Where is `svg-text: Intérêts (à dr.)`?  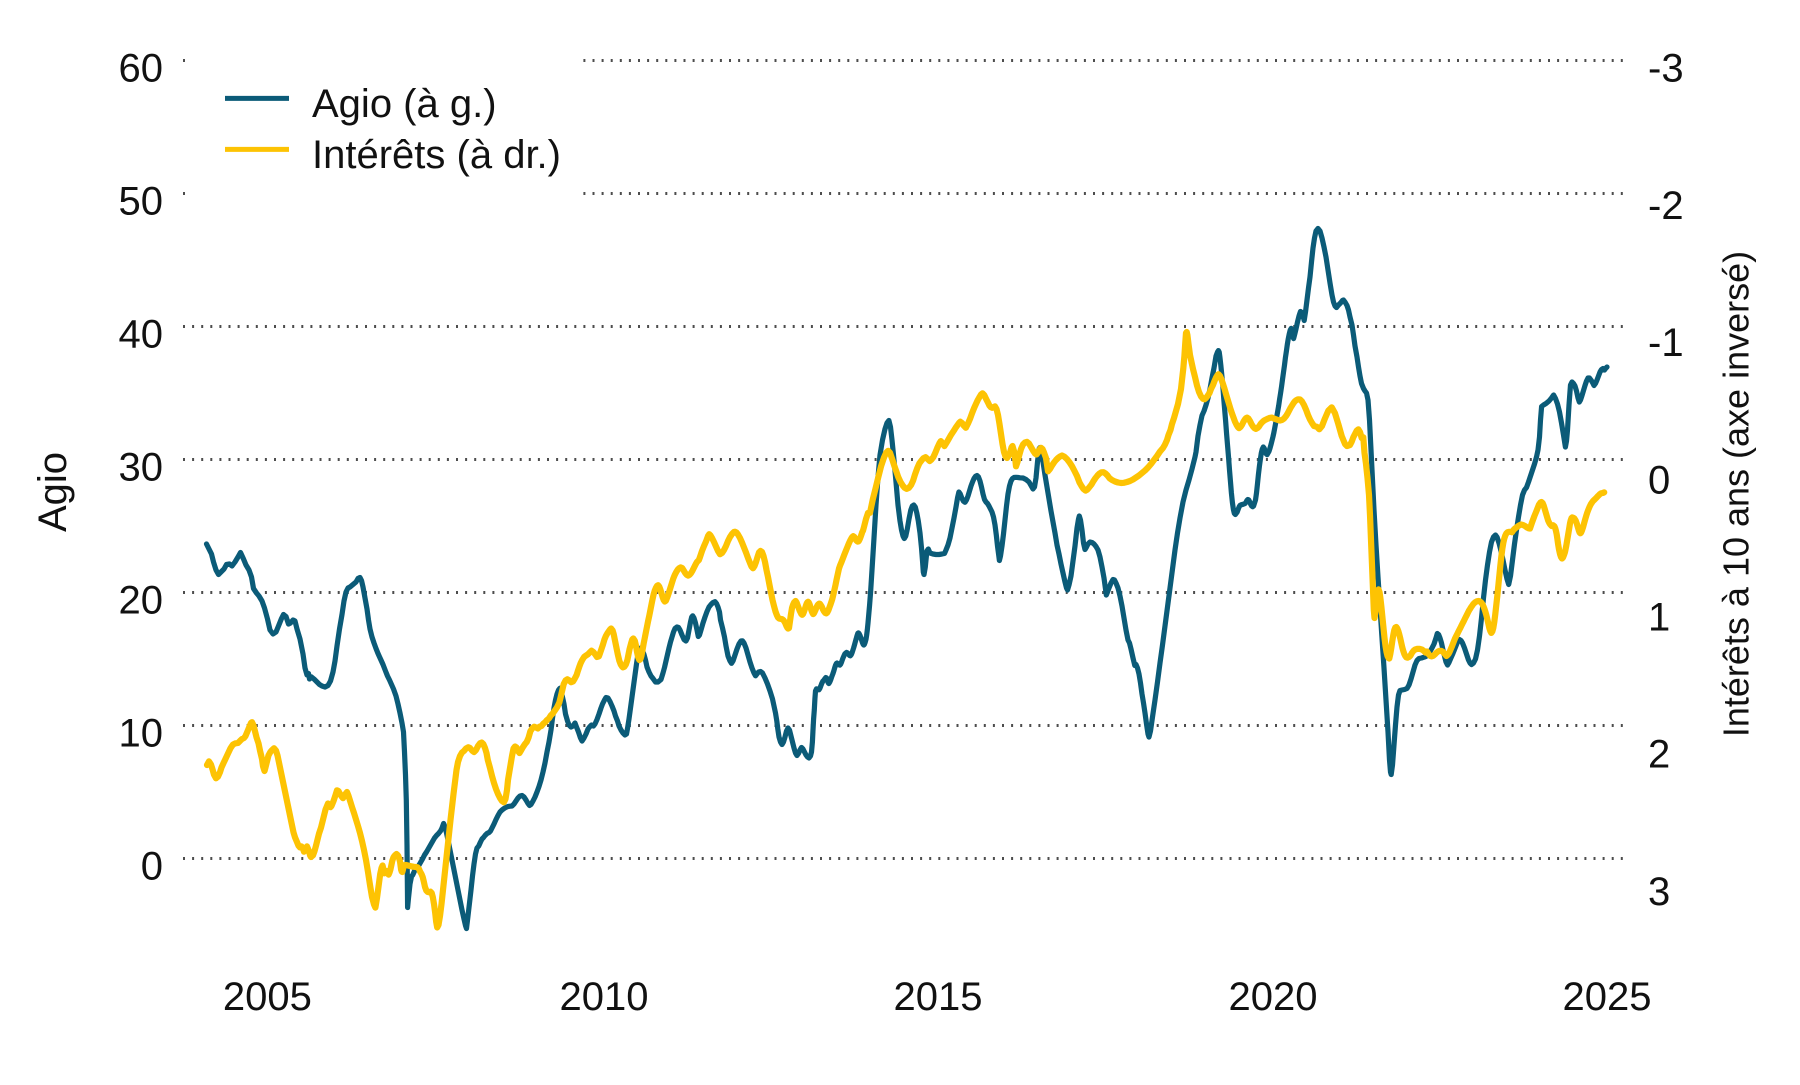 svg-text: Intérêts (à dr.) is located at coordinates (436, 155).